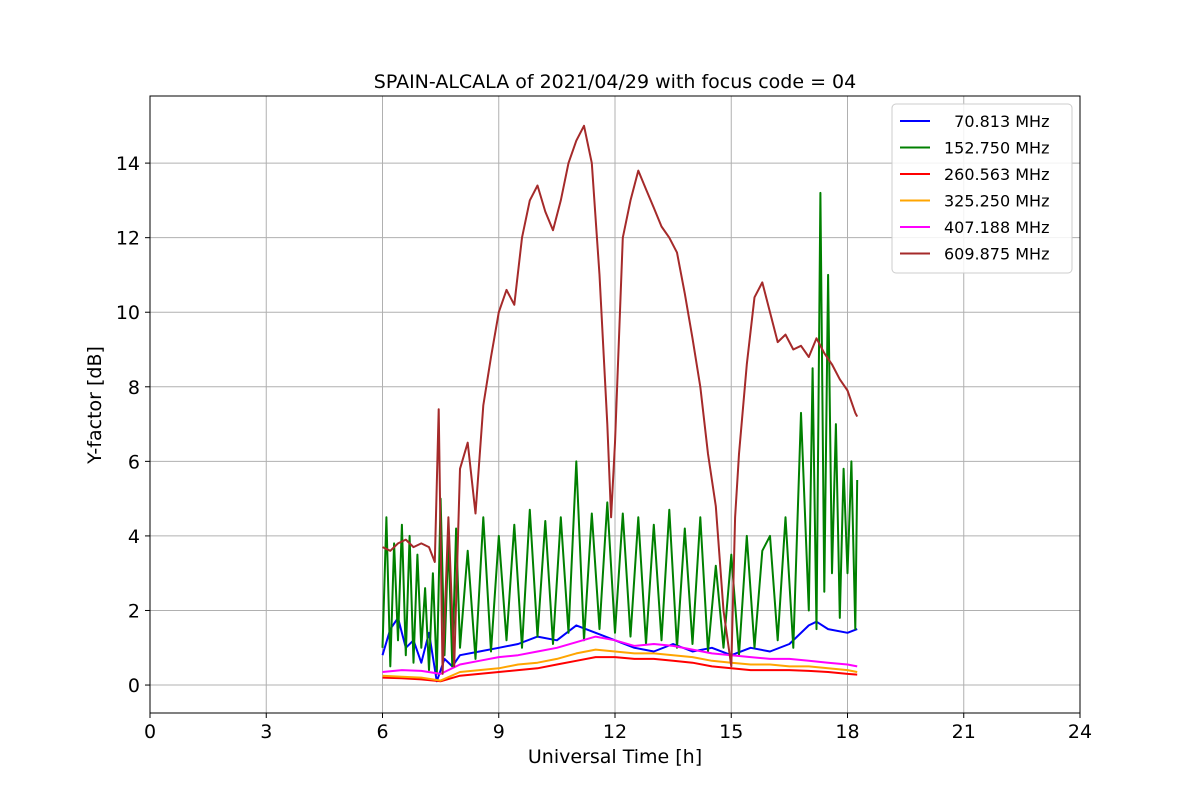  Describe the element at coordinates (134, 686) in the screenshot. I see `y-tick-label: 0` at that location.